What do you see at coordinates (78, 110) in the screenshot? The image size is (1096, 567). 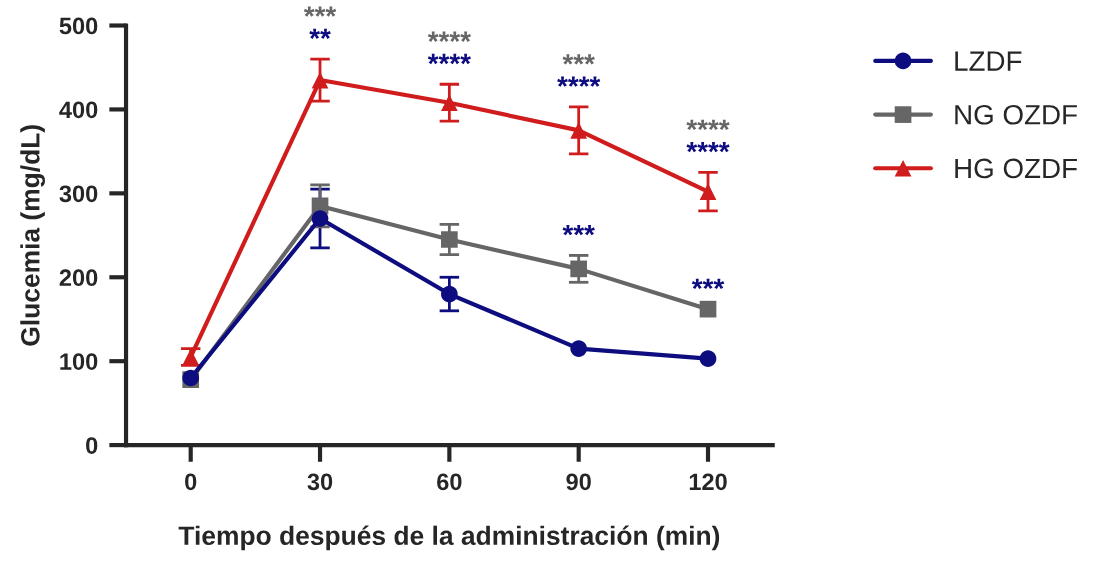 I see `y-tick-label: 400` at bounding box center [78, 110].